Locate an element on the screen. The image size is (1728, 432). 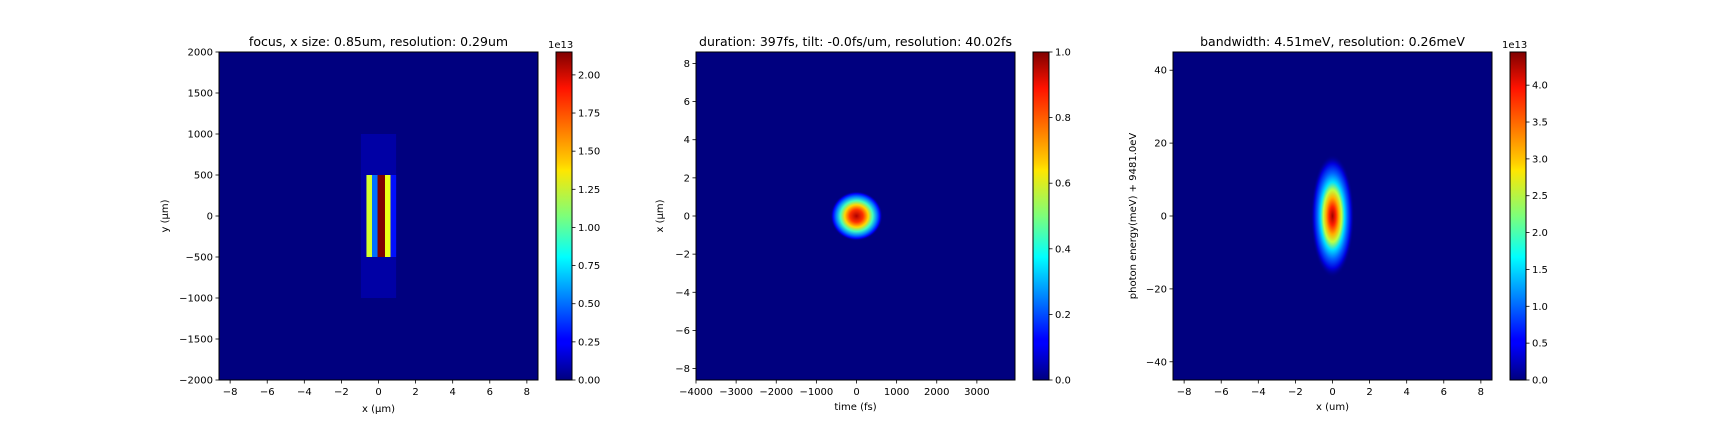
colorbar-tick-label: 0.5 is located at coordinates (1540, 344).